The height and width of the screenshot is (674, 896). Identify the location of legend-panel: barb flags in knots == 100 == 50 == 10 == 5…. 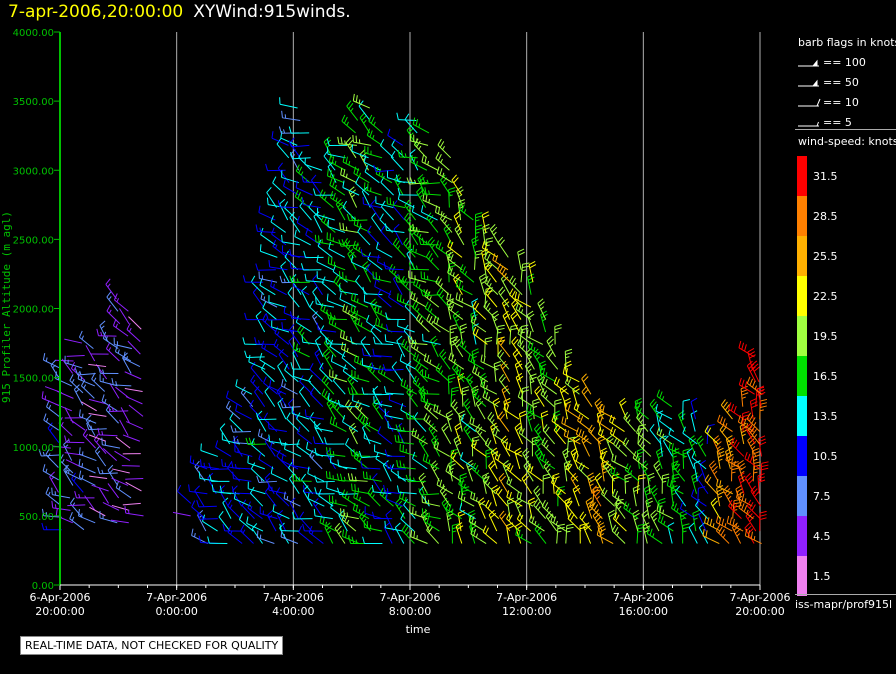
(845, 314).